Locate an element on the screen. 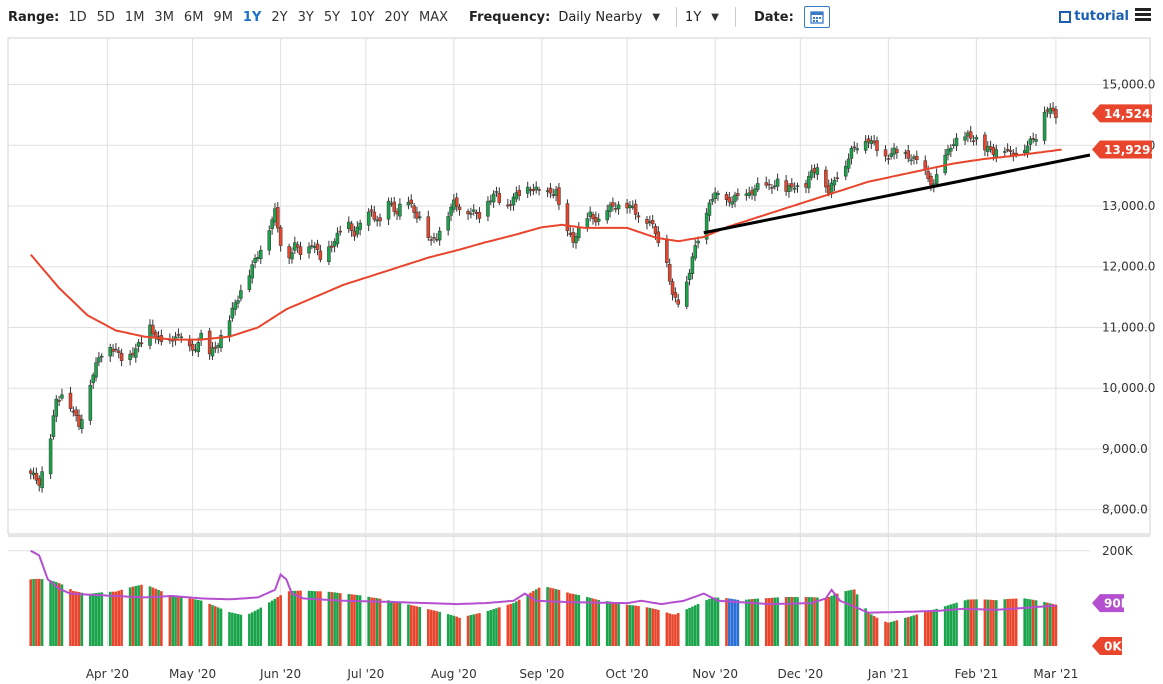 The image size is (1163, 684). moving-average-tag-label: 13,929.2 is located at coordinates (1133, 150).